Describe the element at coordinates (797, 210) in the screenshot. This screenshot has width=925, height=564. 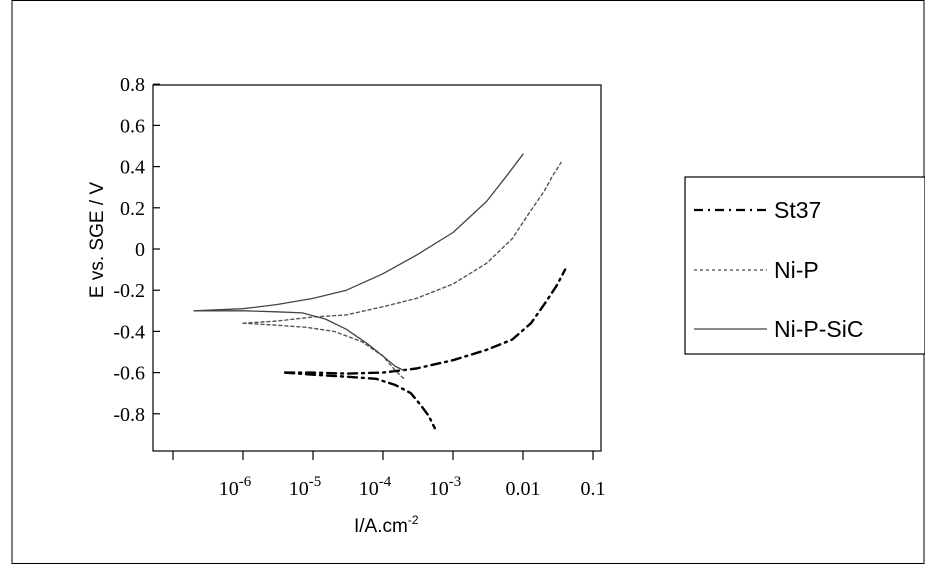
I see `legend-label-st37: St37` at that location.